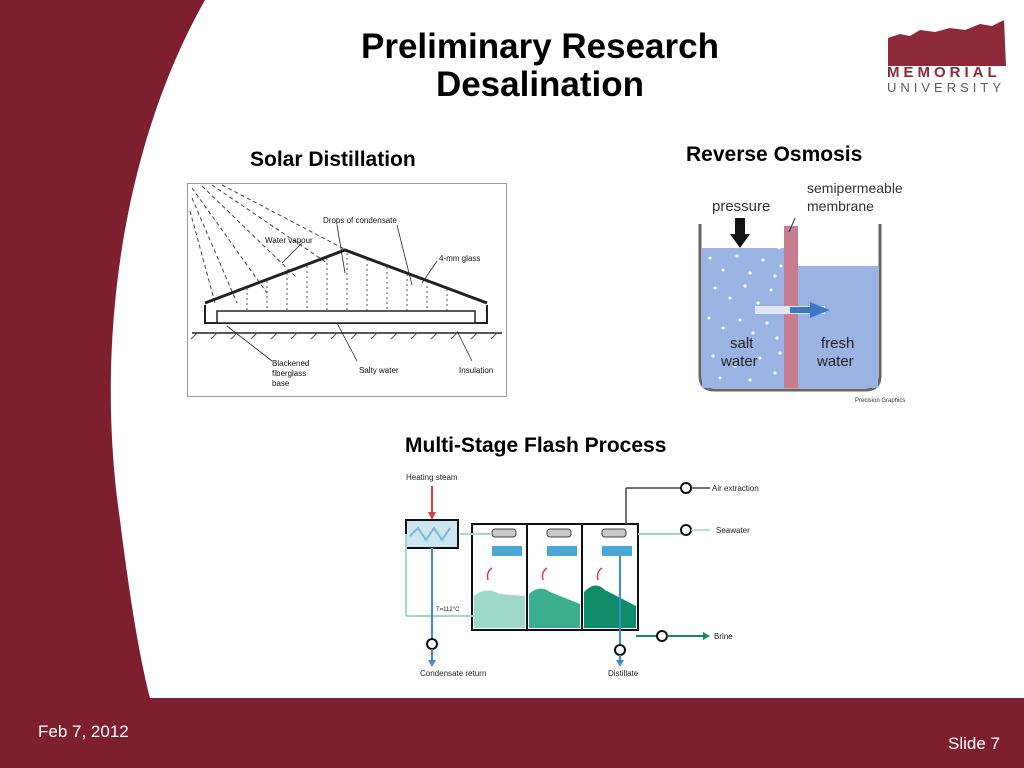 The image size is (1024, 768). I want to click on label-salt: salt, so click(742, 343).